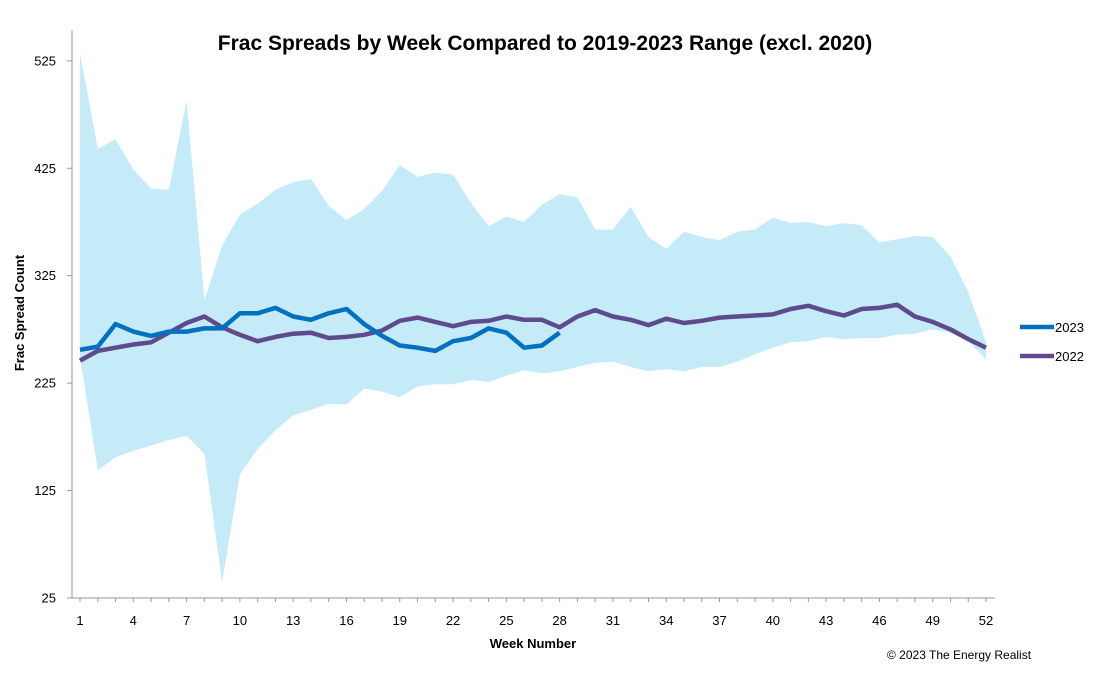 This screenshot has width=1099, height=673. Describe the element at coordinates (932, 620) in the screenshot. I see `x-tick-label: 49` at that location.